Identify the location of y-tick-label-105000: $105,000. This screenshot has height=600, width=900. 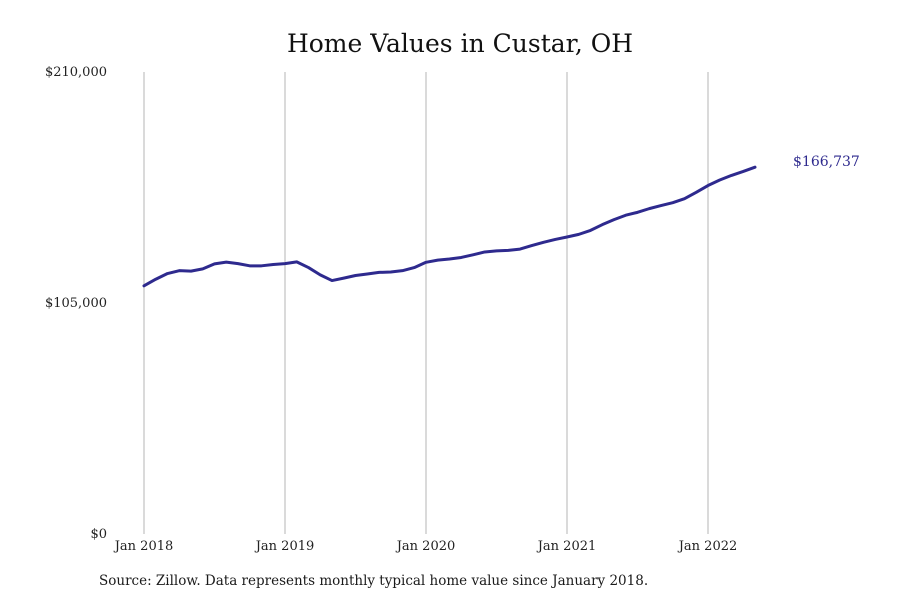
(76, 303).